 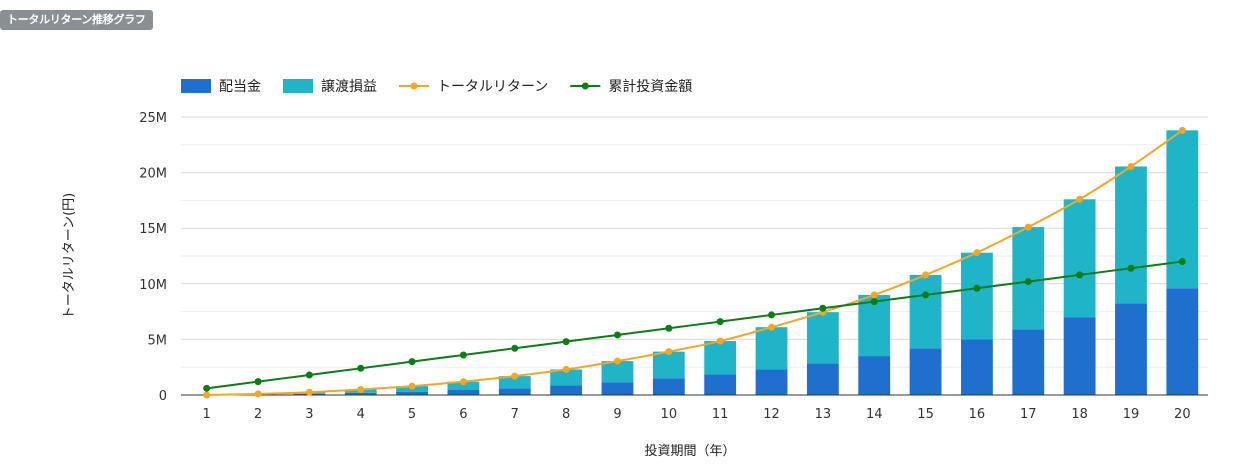 I want to click on legend-marker-cumulative-investment, so click(x=585, y=86).